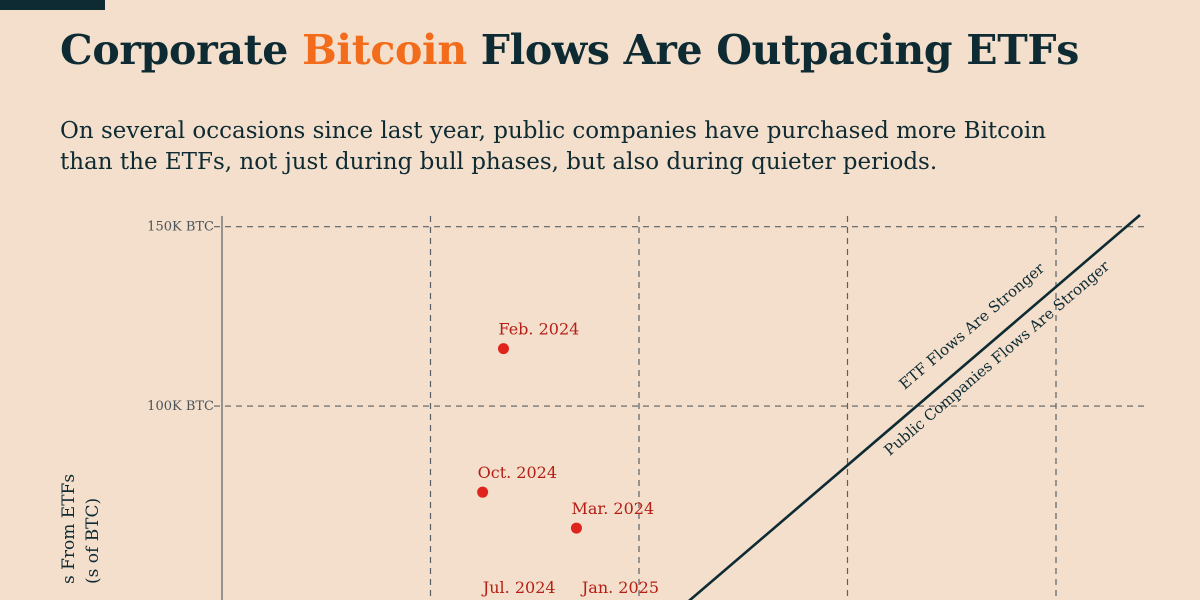  What do you see at coordinates (180, 227) in the screenshot?
I see `y-tick-label: 150K BTC` at bounding box center [180, 227].